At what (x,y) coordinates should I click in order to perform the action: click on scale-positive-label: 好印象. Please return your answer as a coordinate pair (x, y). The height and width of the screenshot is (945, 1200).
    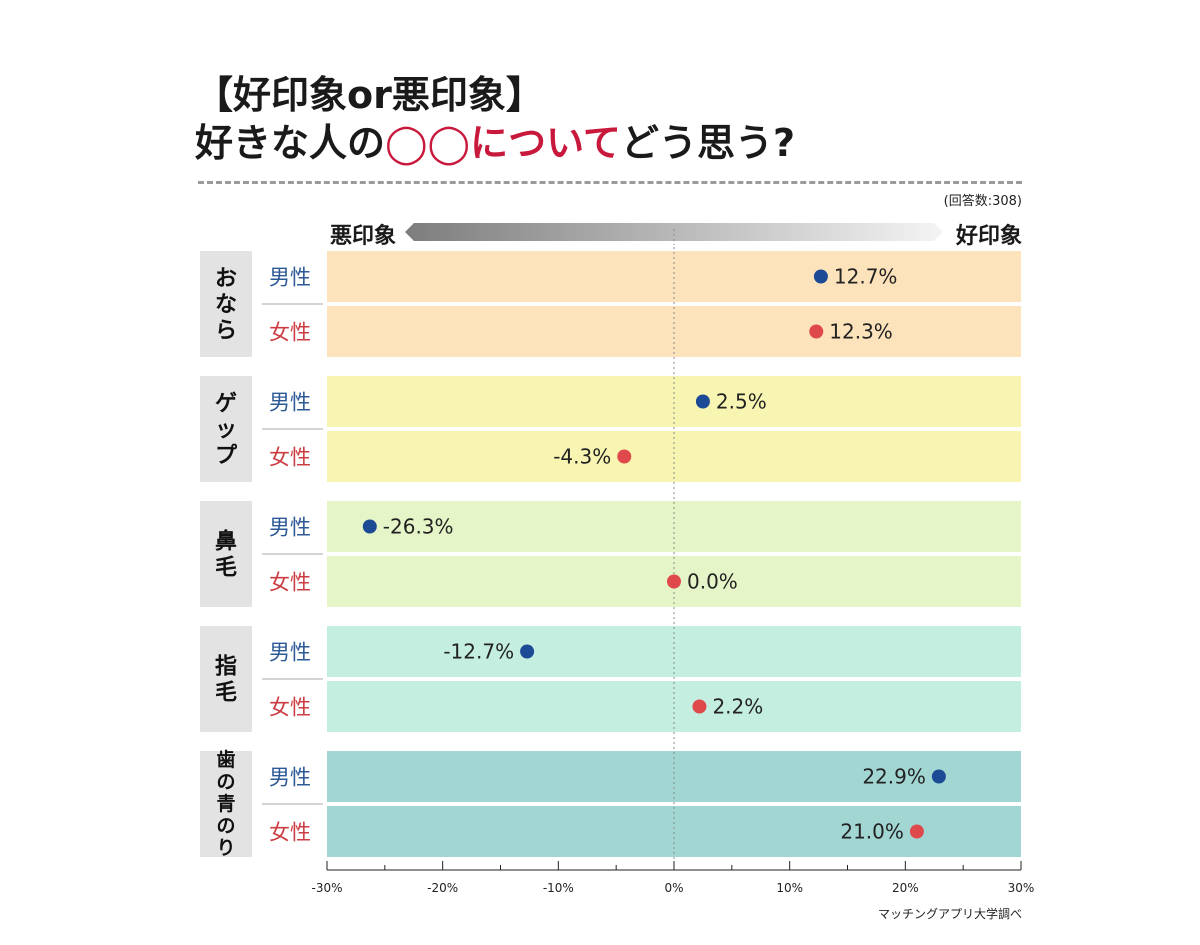
    Looking at the image, I should click on (988, 236).